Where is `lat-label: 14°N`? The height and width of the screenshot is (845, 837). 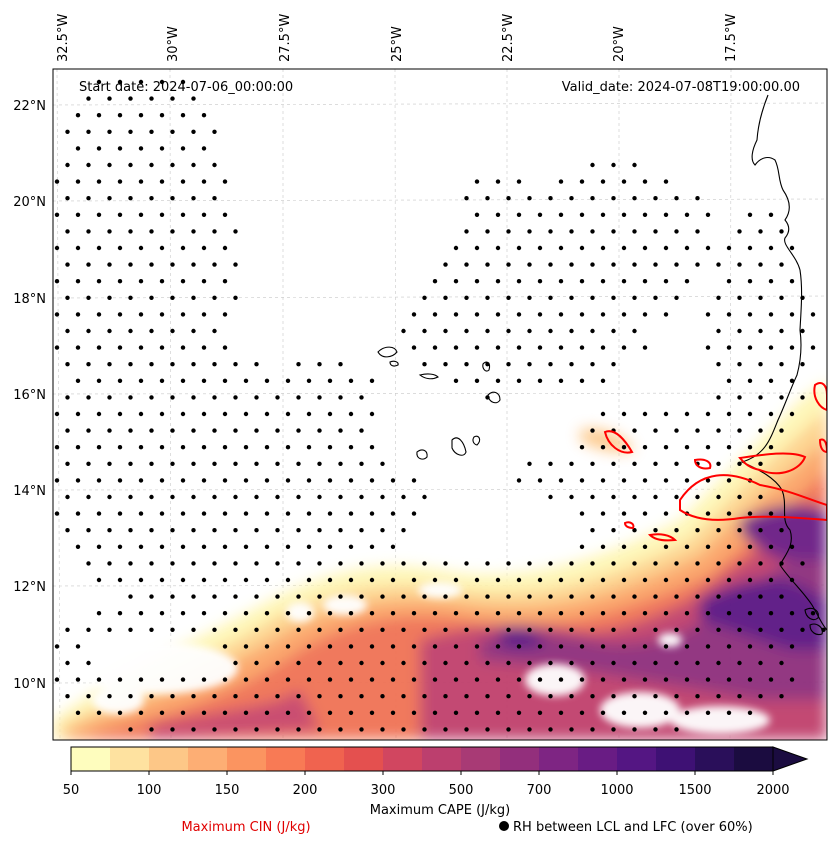
lat-label: 14°N is located at coordinates (29, 491).